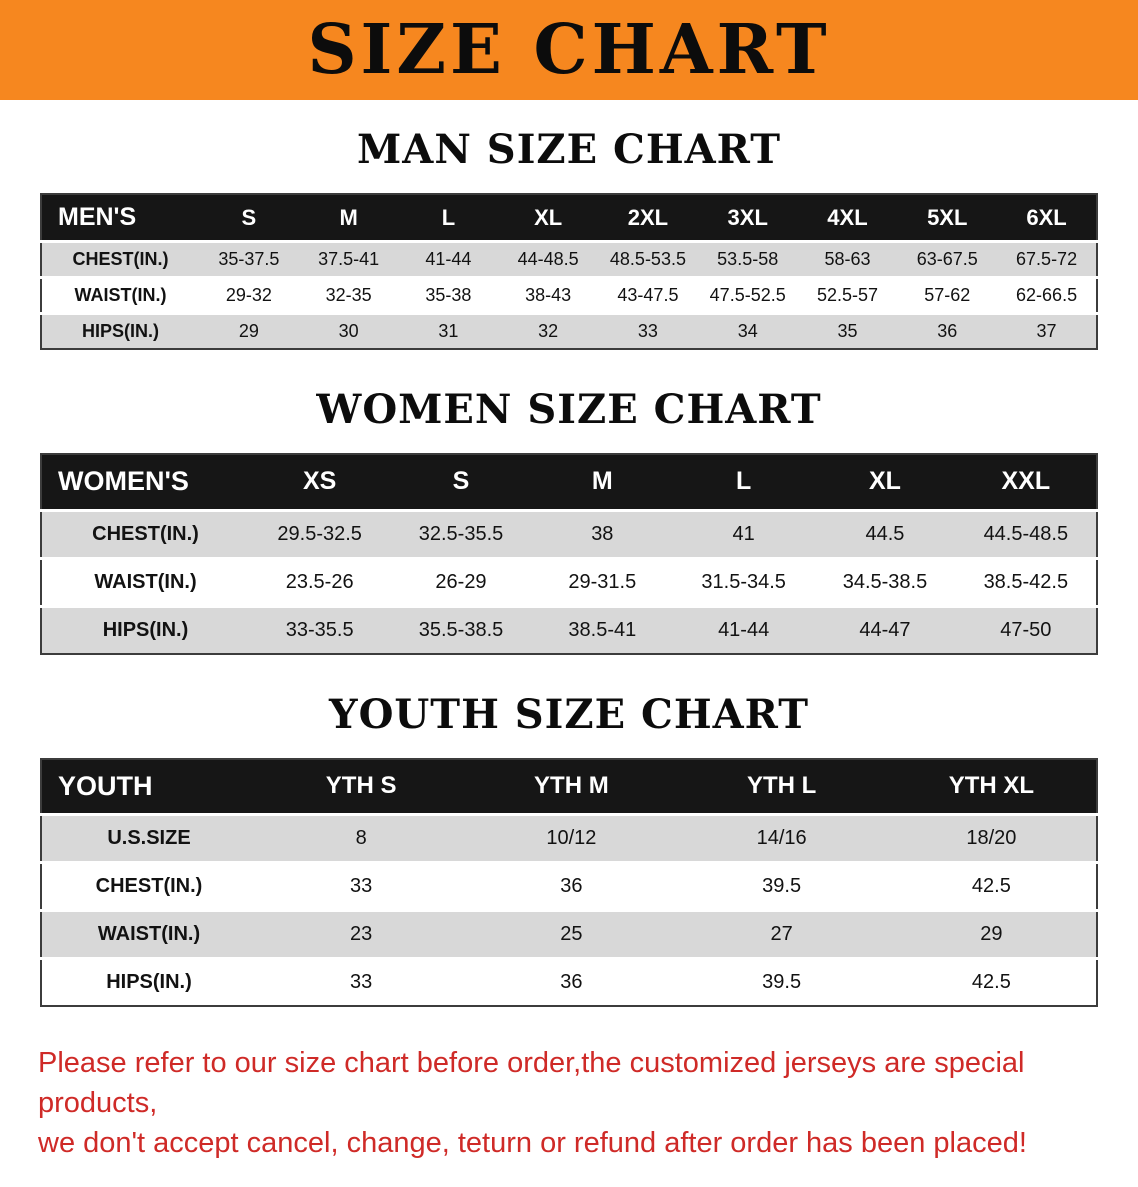 The height and width of the screenshot is (1187, 1138). What do you see at coordinates (548, 331) in the screenshot?
I see `size-value-cell: 32` at bounding box center [548, 331].